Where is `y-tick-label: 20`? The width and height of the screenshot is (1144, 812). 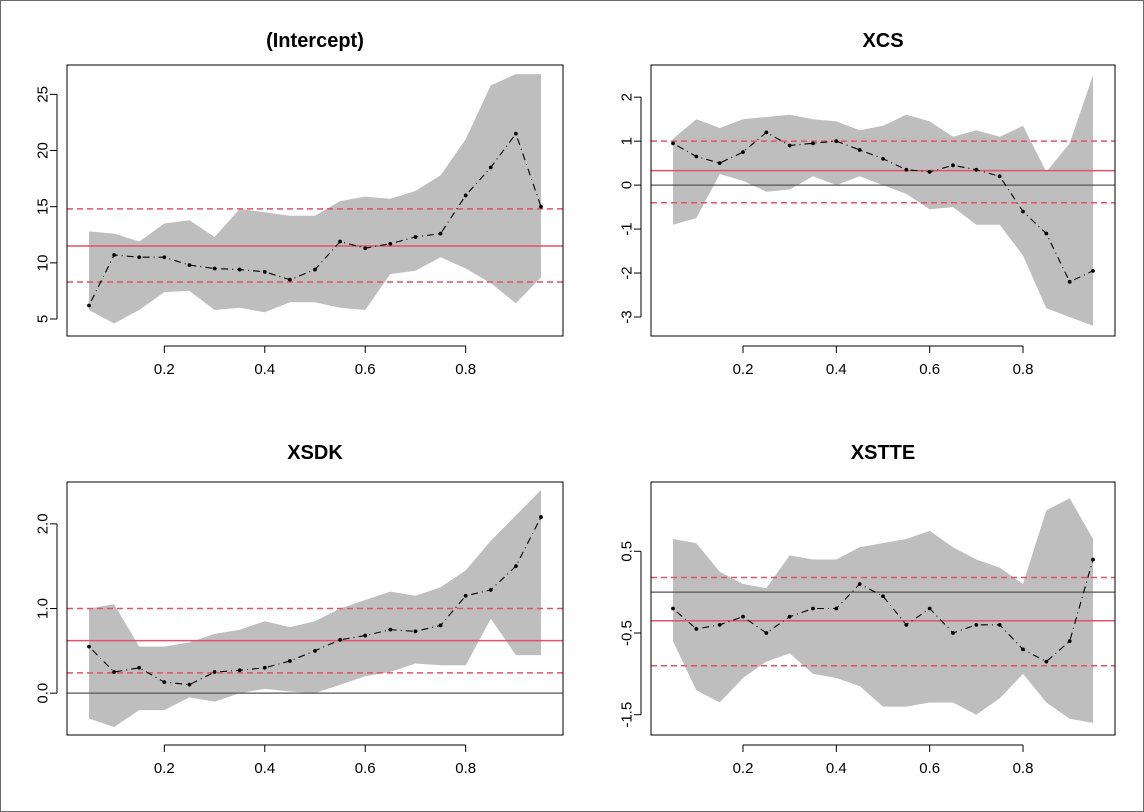 y-tick-label: 20 is located at coordinates (43, 150).